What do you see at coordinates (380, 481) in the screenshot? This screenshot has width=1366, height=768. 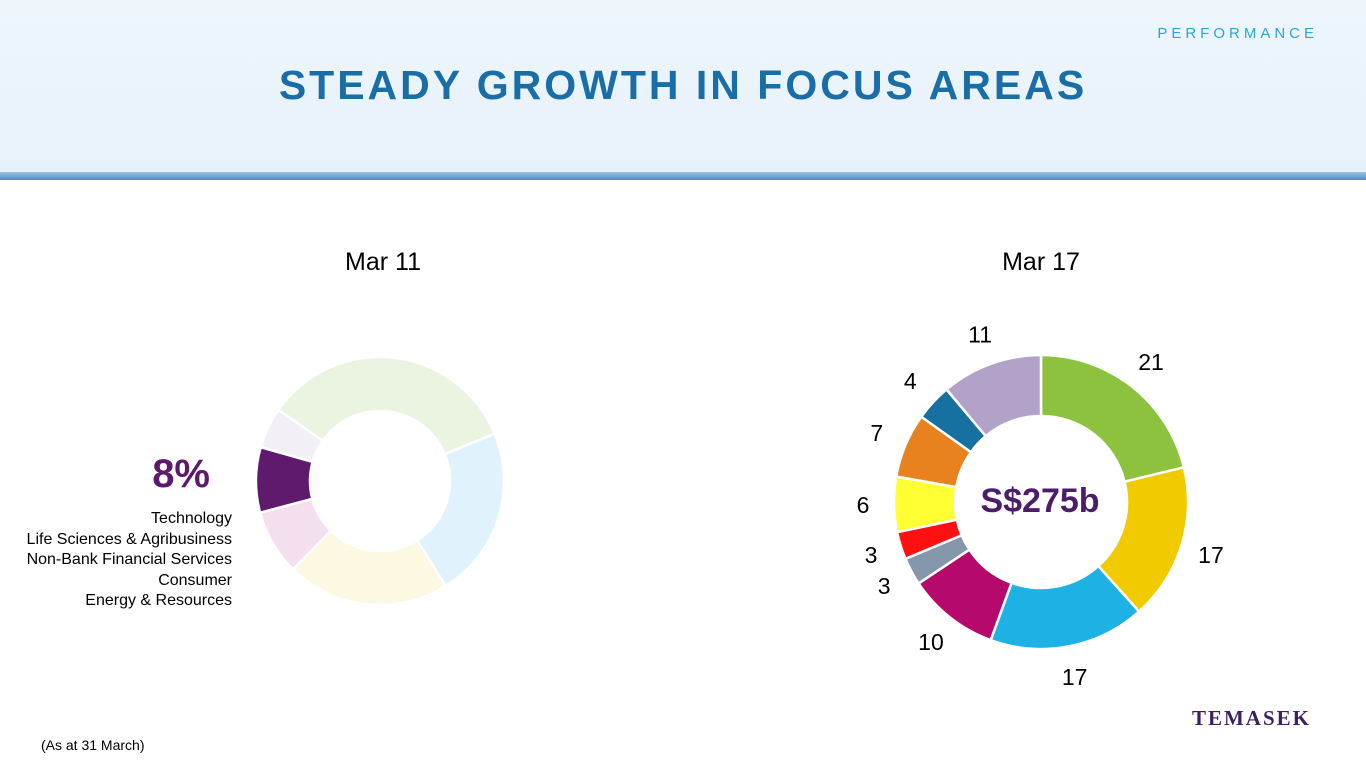 I see `donut-mar11` at bounding box center [380, 481].